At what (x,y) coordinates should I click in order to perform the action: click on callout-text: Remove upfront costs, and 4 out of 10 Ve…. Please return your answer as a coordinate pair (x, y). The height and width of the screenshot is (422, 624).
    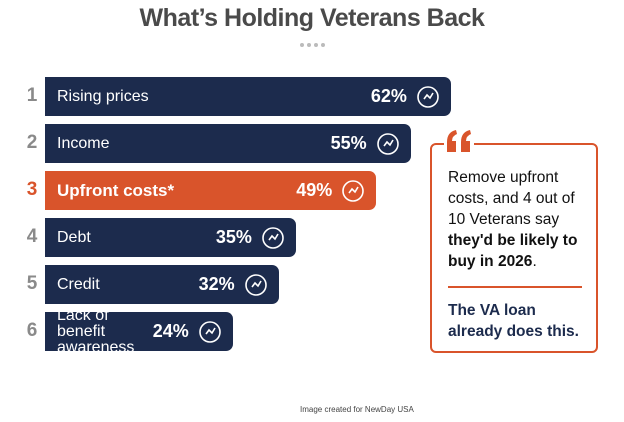
    Looking at the image, I should click on (511, 198).